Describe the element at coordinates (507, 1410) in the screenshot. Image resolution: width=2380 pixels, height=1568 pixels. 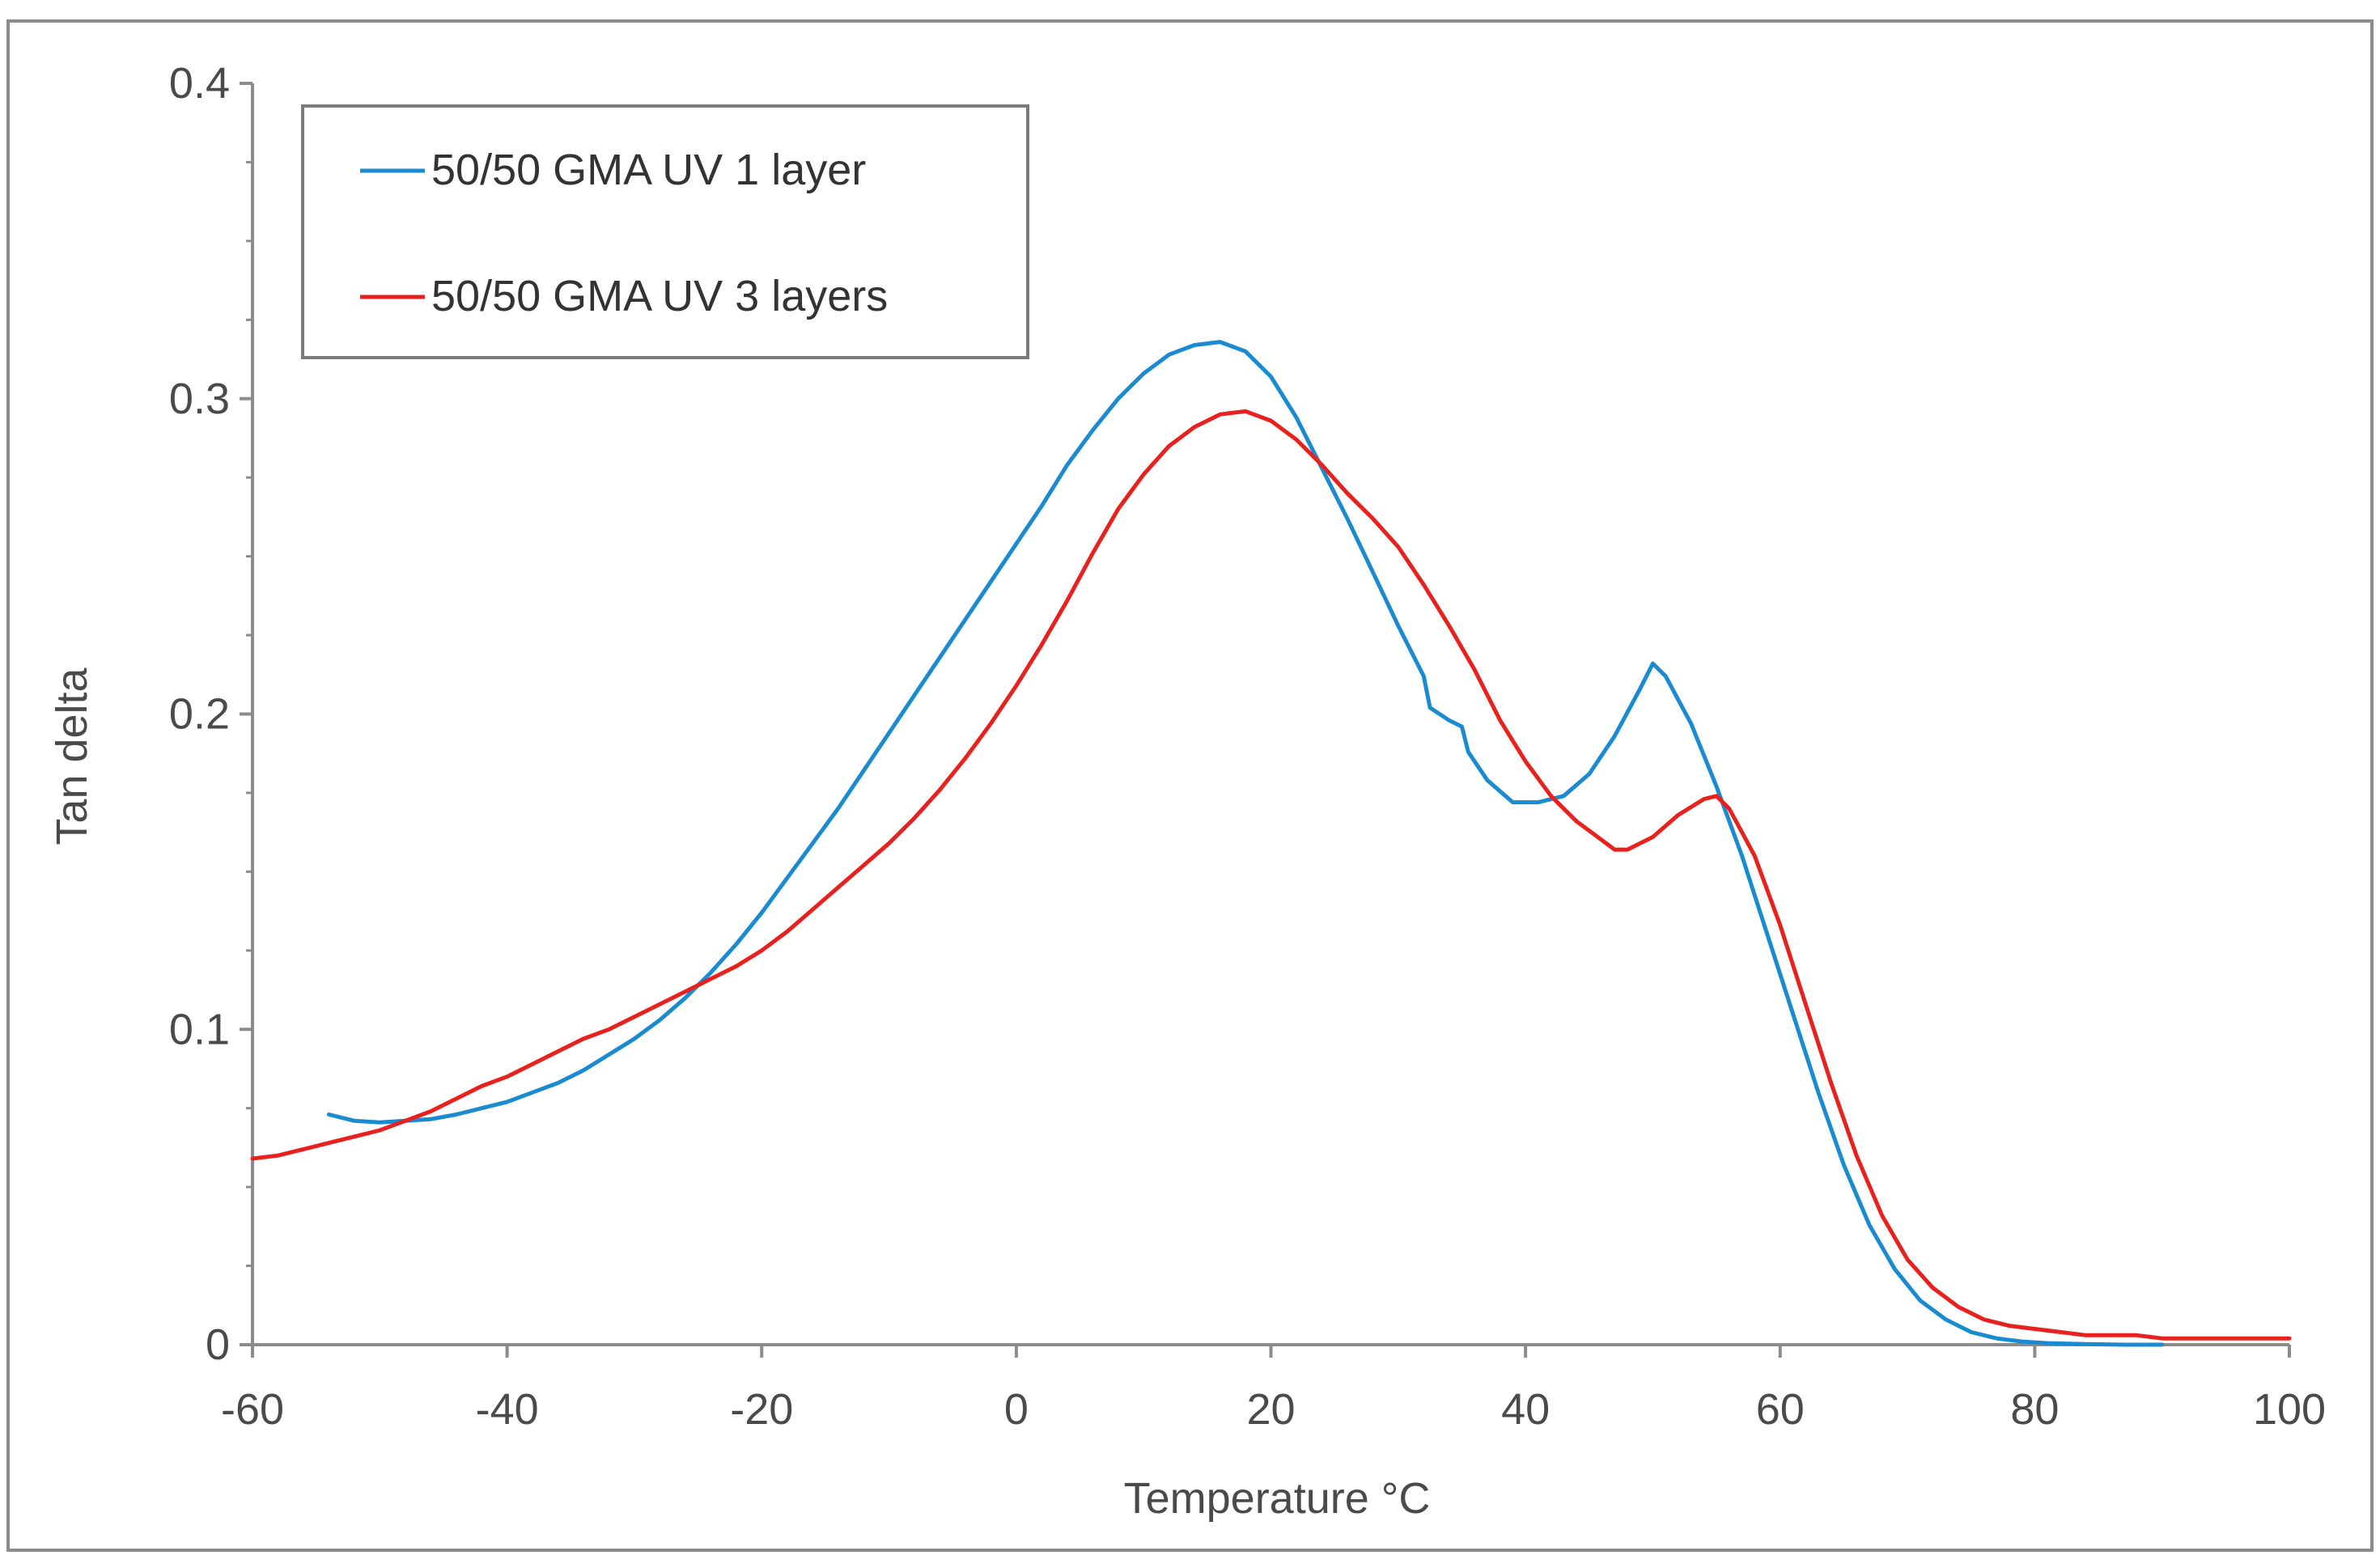
I see `x-tick-label: -40` at that location.